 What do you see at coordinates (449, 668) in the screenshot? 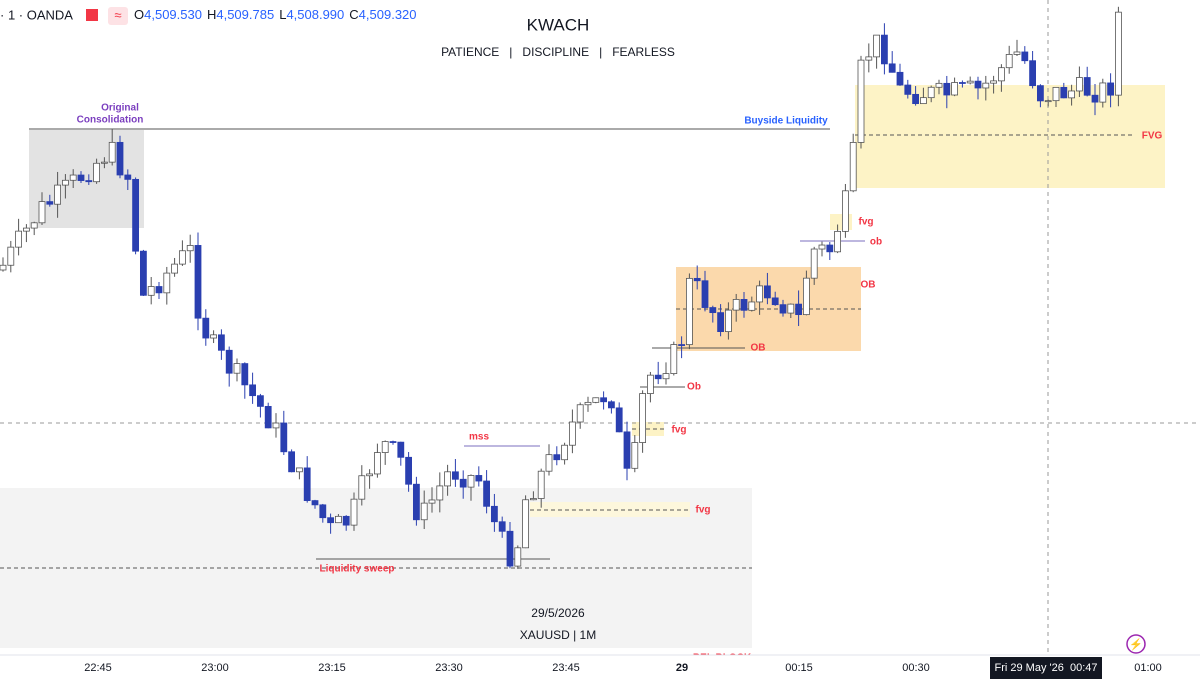
I see `time-label: 23:30` at bounding box center [449, 668].